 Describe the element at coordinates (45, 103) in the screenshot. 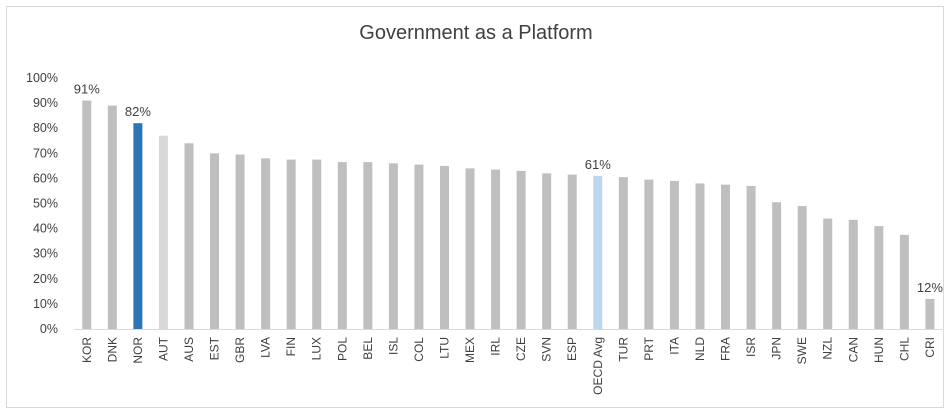

I see `y-tick-label: 90%` at that location.